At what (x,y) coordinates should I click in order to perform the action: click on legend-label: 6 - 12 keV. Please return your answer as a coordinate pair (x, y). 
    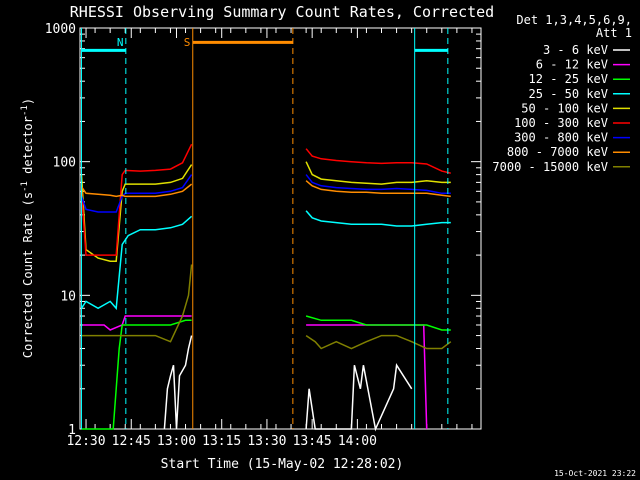
    Looking at the image, I should click on (572, 65).